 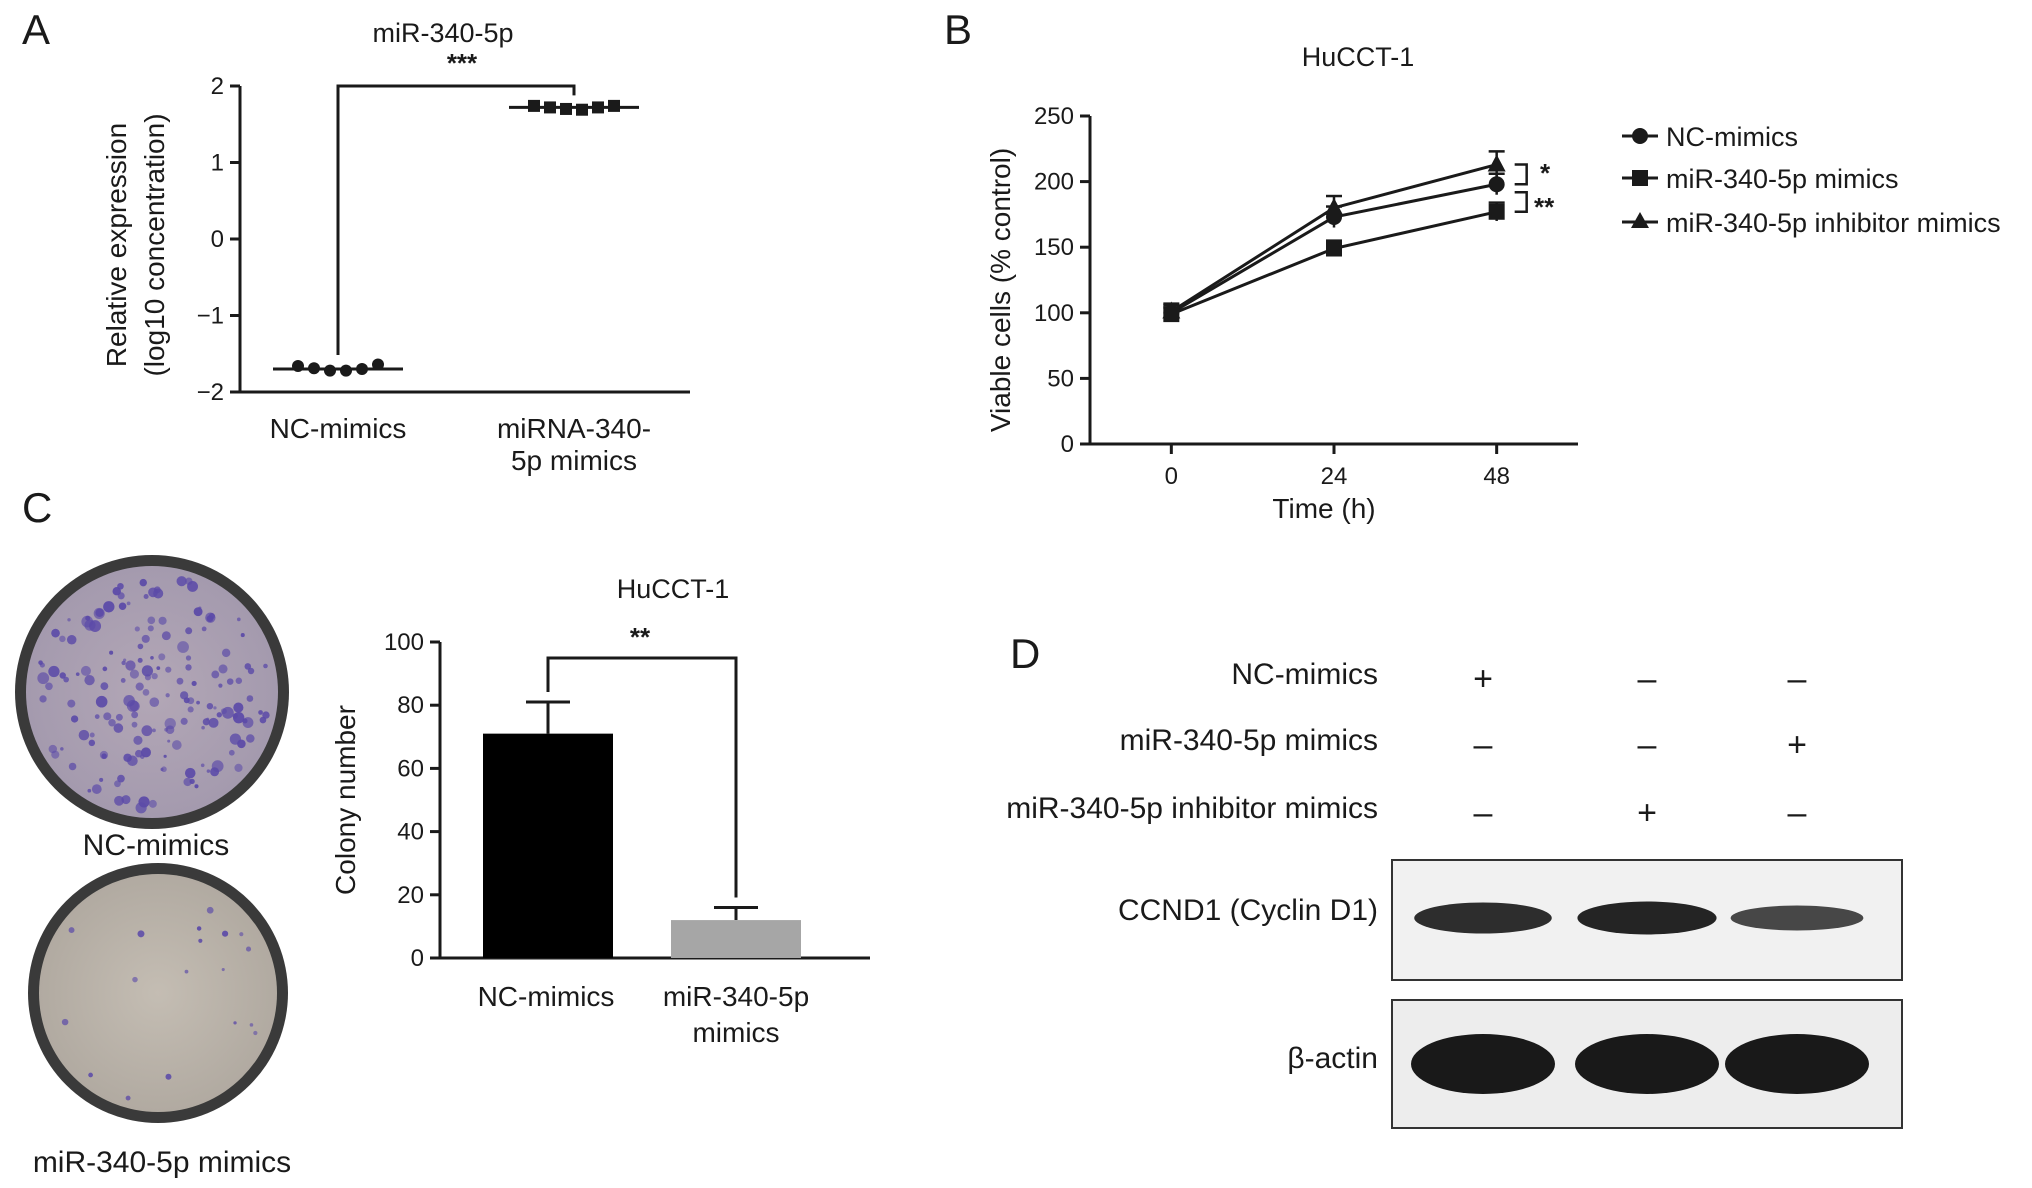 What do you see at coordinates (1496, 211) in the screenshot?
I see `panel-b-point-square` at bounding box center [1496, 211].